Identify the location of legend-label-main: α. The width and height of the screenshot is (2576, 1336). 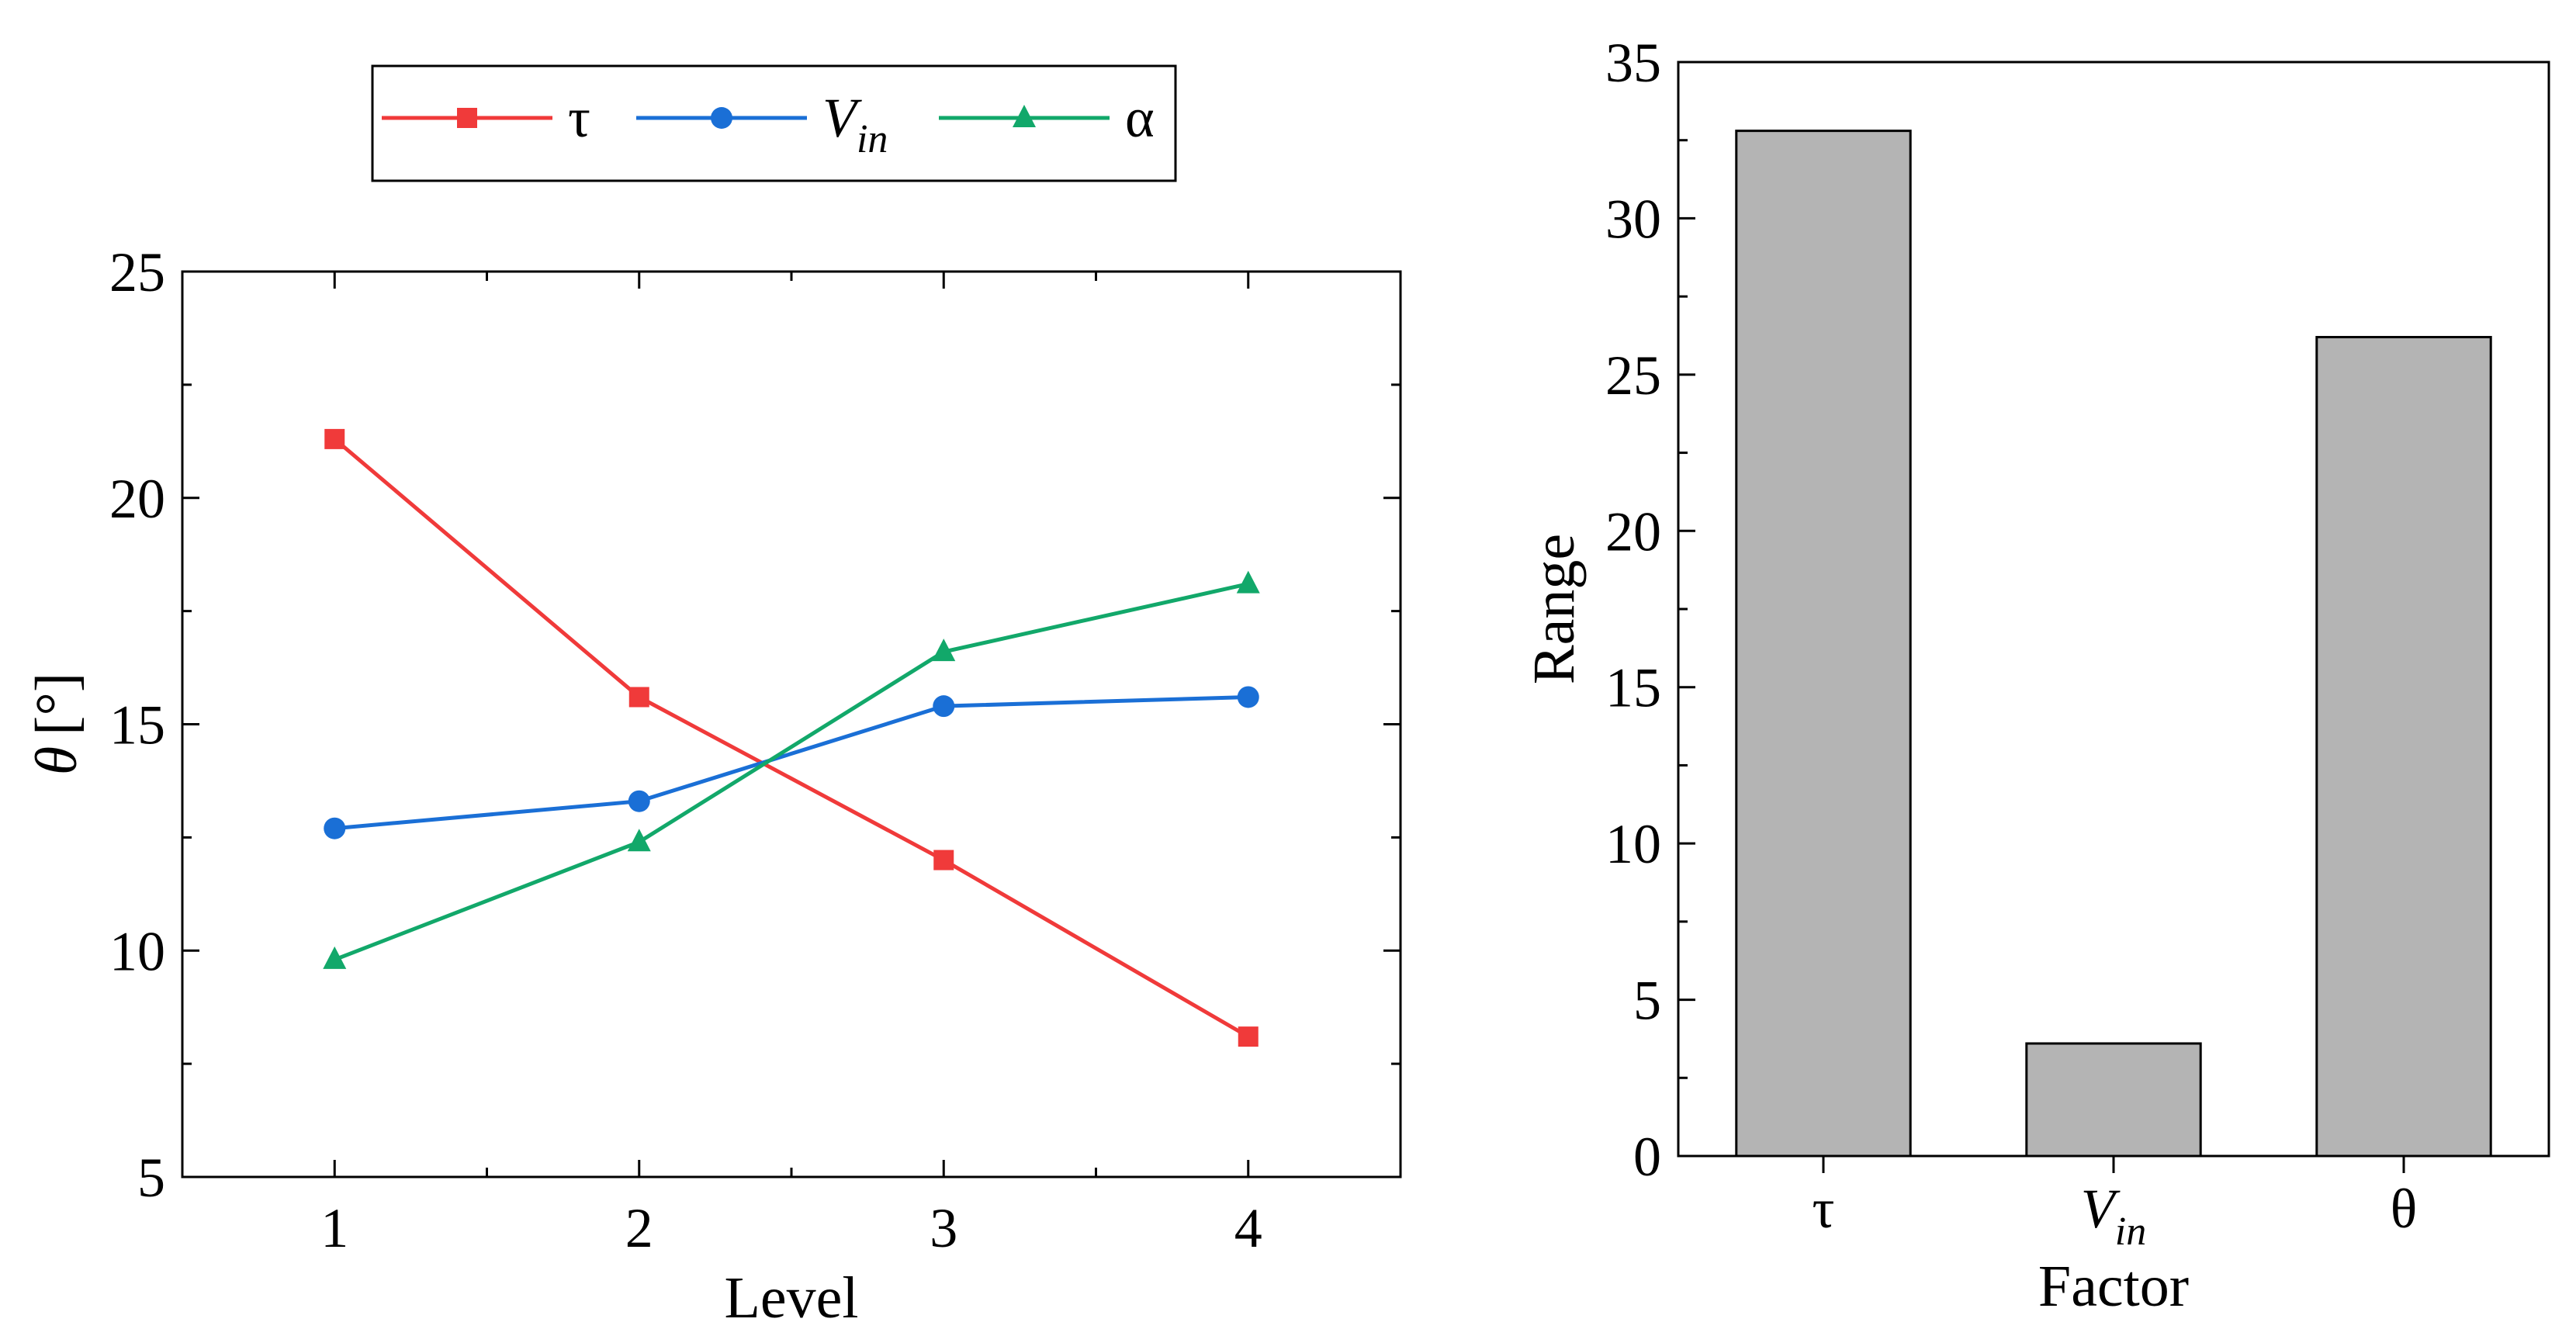
(1140, 118).